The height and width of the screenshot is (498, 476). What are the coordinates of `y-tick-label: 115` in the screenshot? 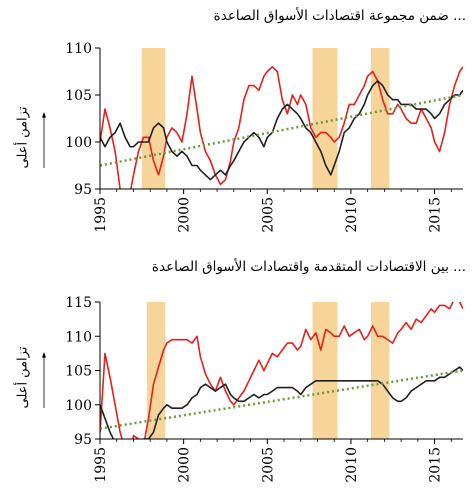 It's located at (78, 303).